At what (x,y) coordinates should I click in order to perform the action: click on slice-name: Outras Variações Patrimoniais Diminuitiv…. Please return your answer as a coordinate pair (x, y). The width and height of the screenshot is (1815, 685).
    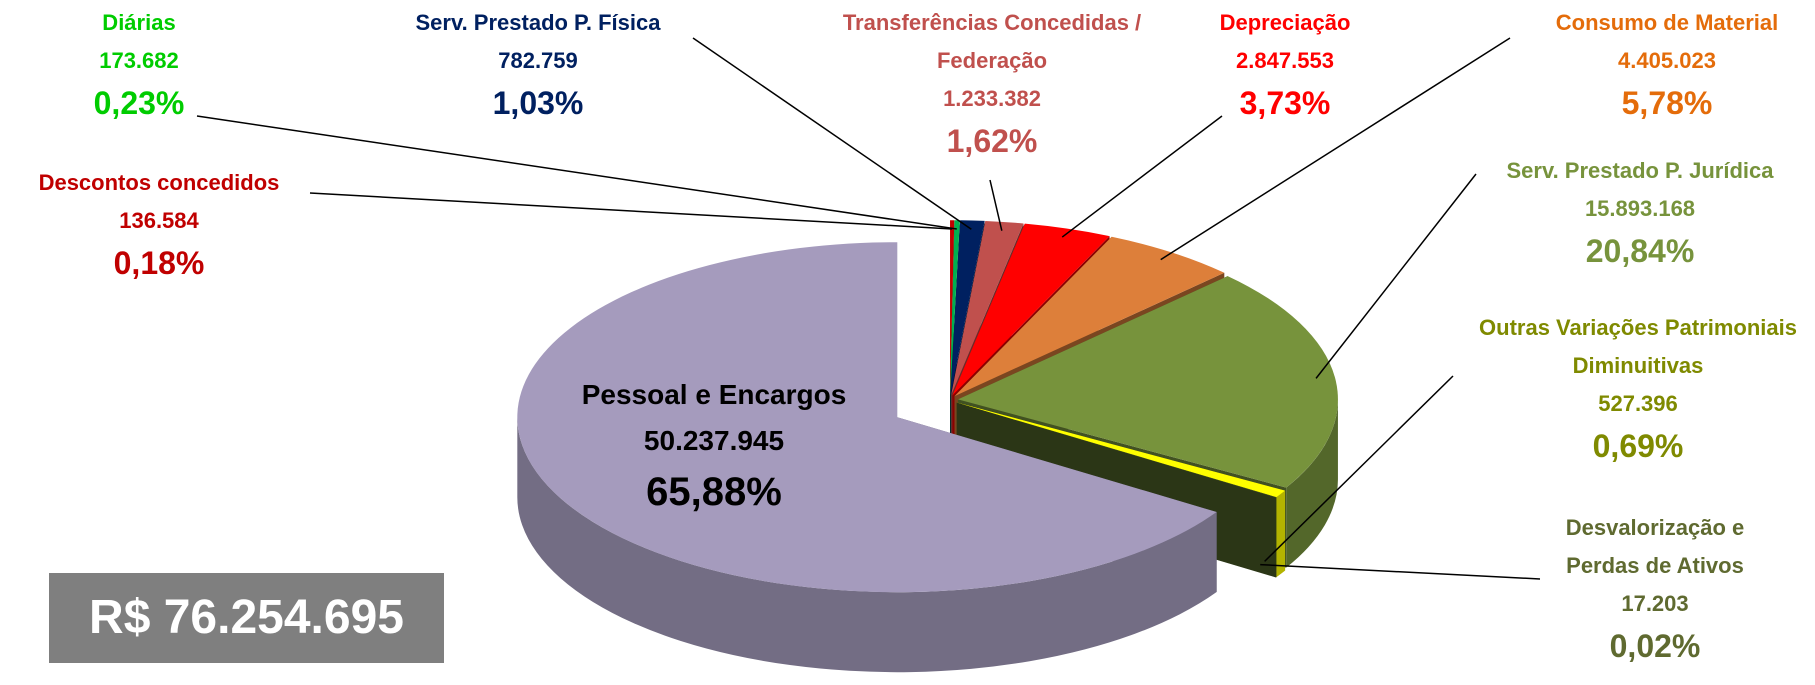
    Looking at the image, I should click on (1638, 346).